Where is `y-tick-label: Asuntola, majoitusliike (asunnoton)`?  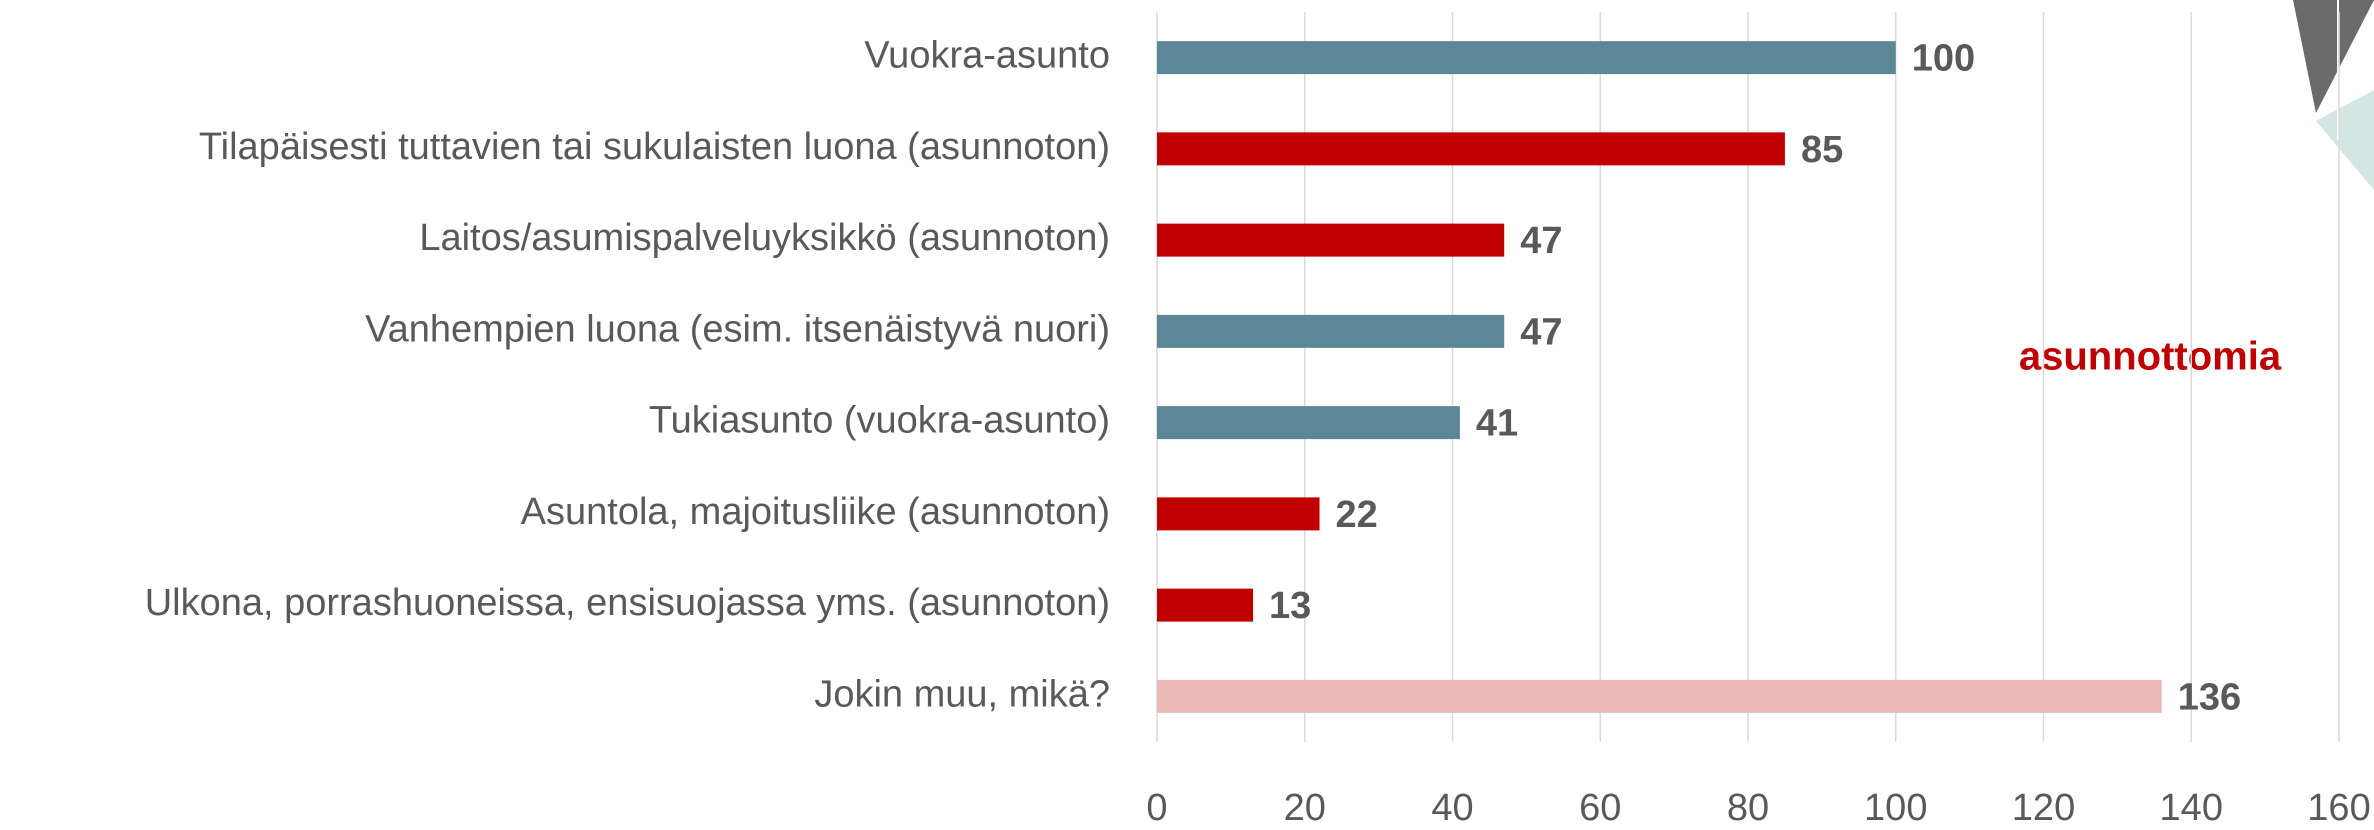
y-tick-label: Asuntola, majoitusliike (asunnoton) is located at coordinates (815, 512).